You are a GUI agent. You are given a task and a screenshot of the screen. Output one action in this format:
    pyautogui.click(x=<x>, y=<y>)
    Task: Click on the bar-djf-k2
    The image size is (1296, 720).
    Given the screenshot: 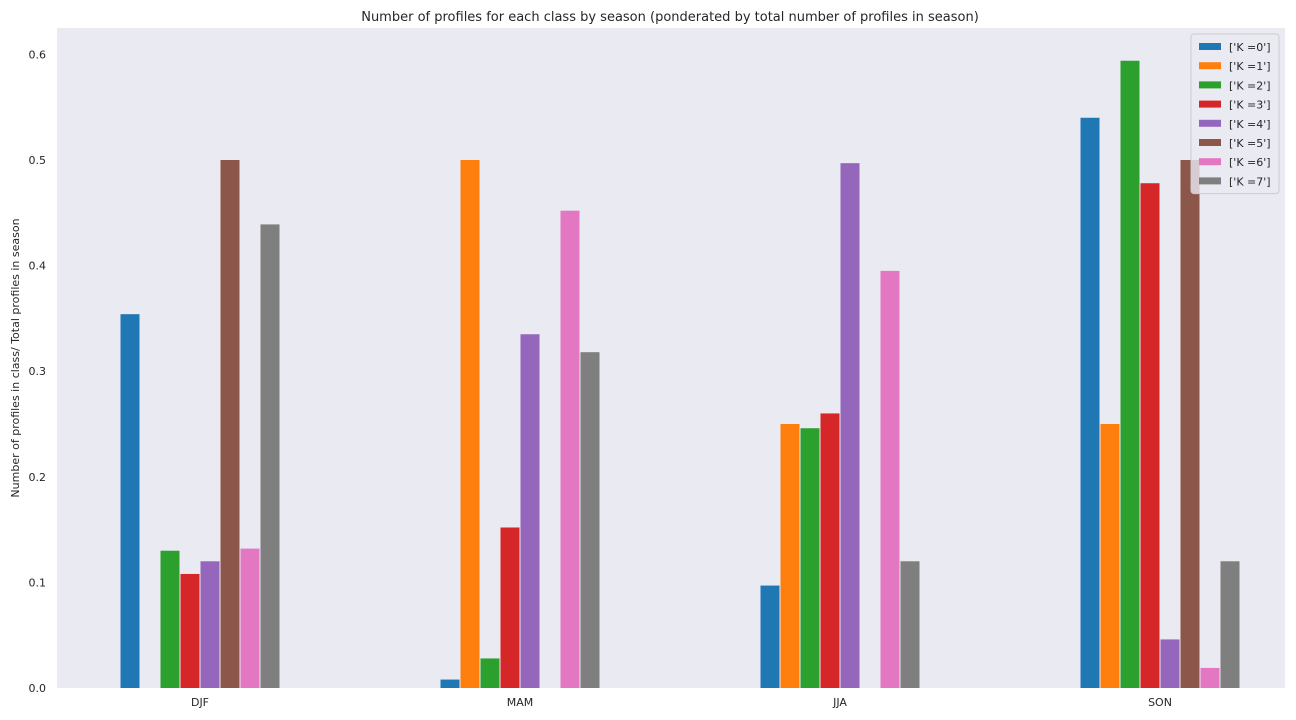 What is the action you would take?
    pyautogui.click(x=170, y=619)
    